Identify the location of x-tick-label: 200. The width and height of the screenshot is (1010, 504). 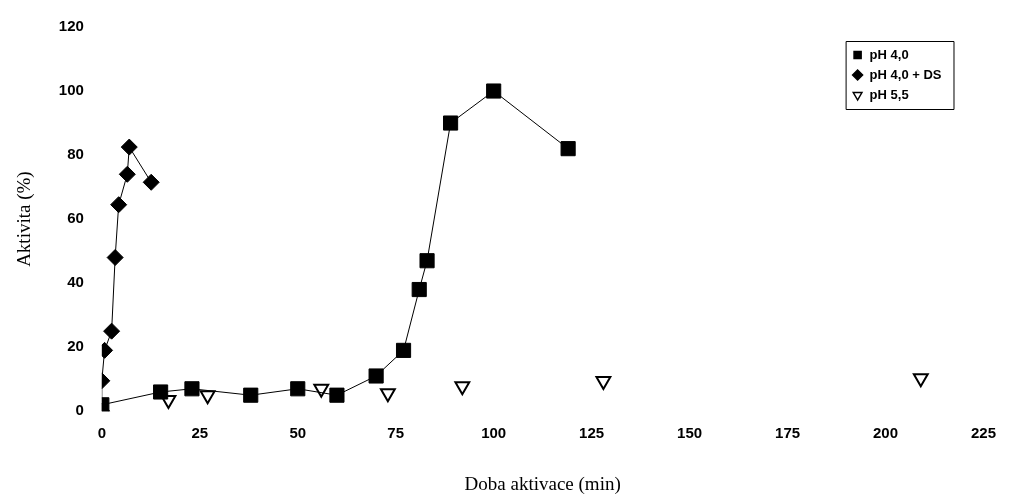
(886, 433).